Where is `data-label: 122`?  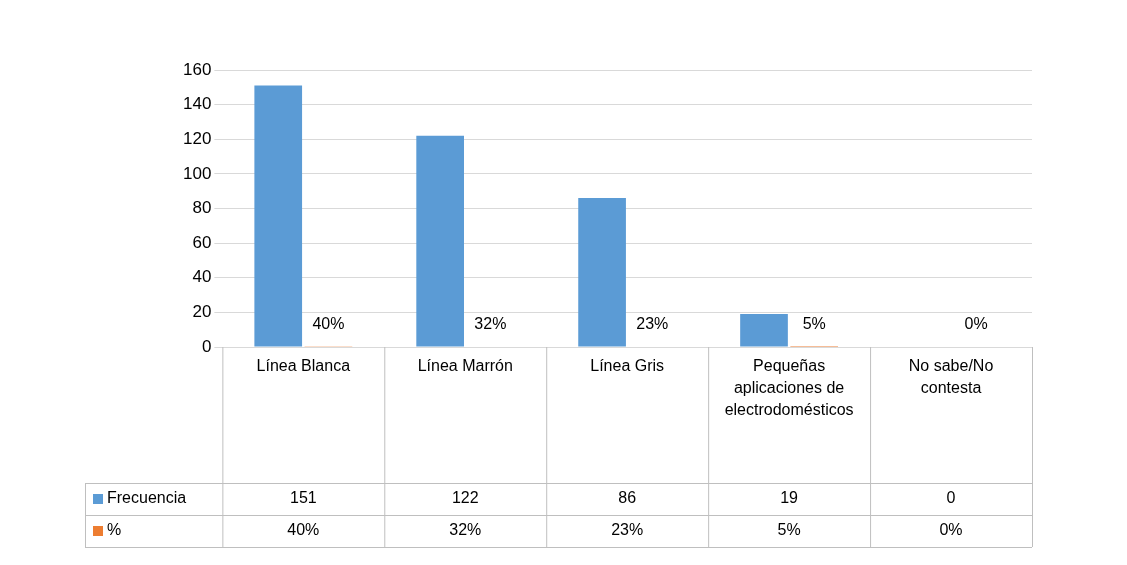
data-label: 122 is located at coordinates (465, 498).